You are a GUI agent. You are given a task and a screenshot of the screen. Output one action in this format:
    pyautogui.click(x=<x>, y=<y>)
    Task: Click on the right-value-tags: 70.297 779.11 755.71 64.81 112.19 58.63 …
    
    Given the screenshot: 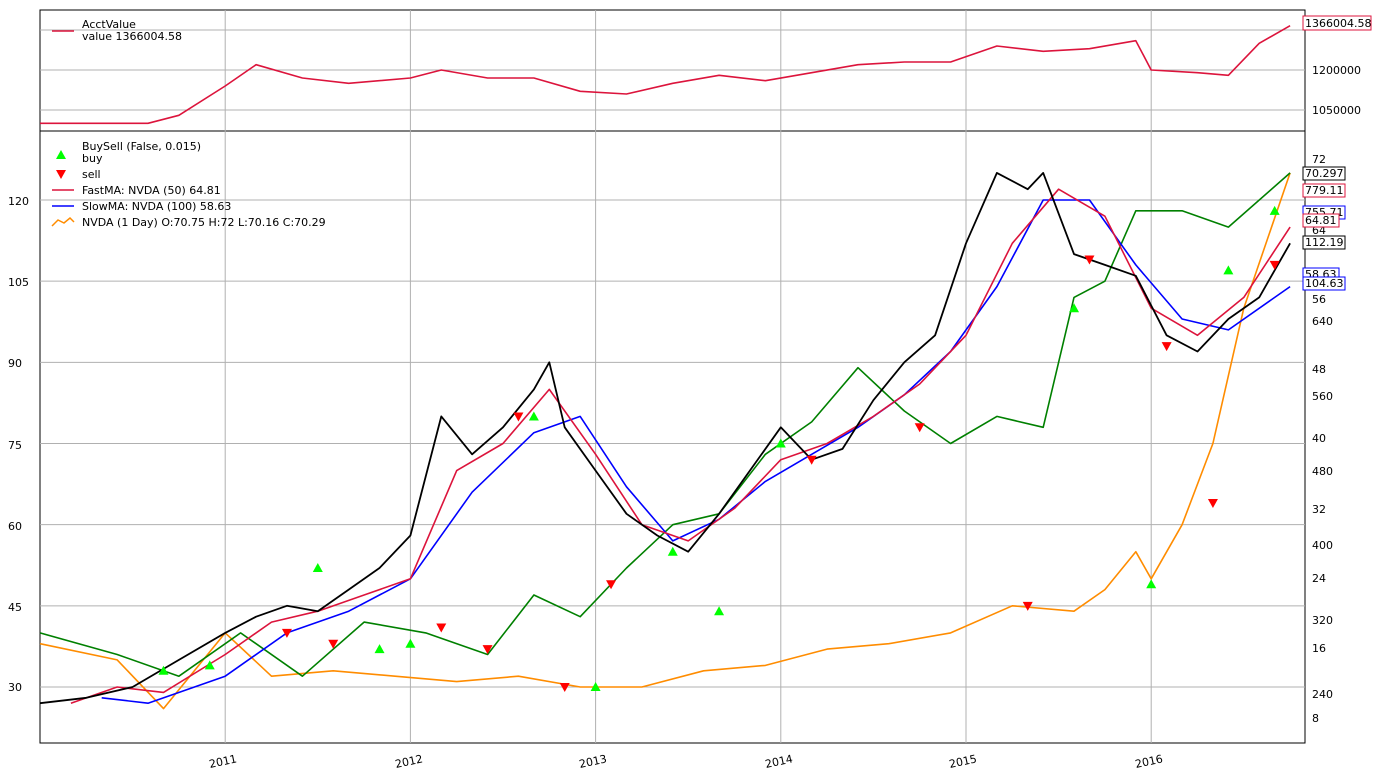 What is the action you would take?
    pyautogui.click(x=1324, y=228)
    